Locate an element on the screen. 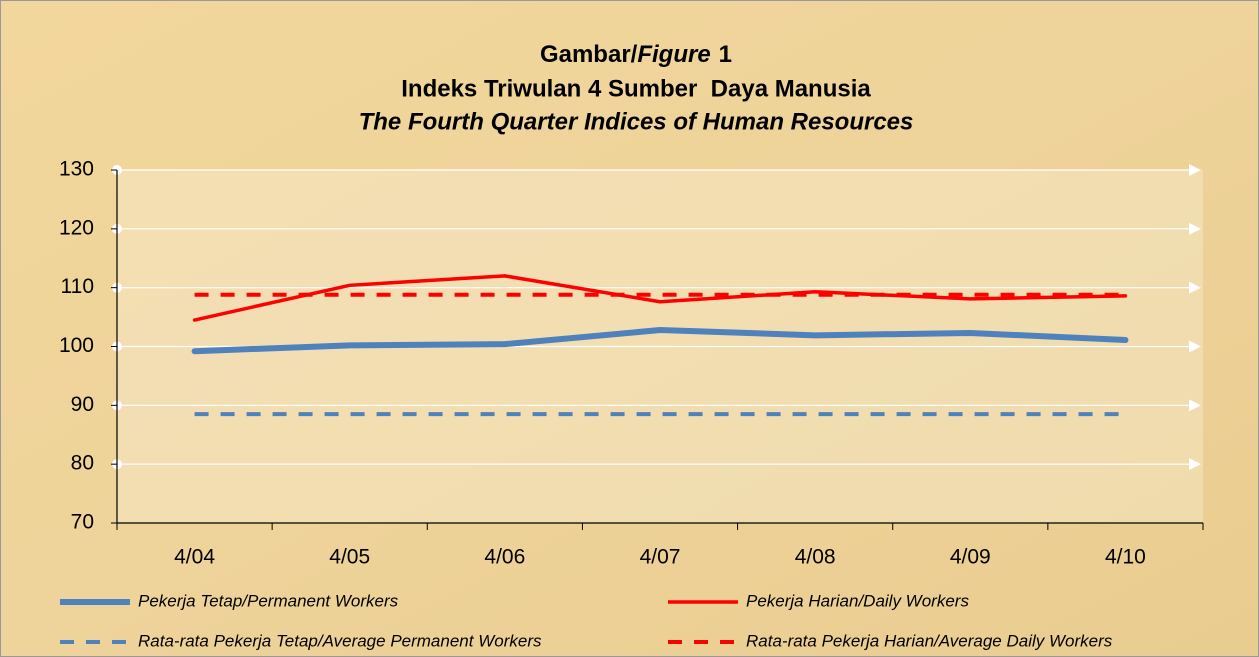 Image resolution: width=1259 pixels, height=657 pixels. x-tick-label: 4/08 is located at coordinates (815, 557).